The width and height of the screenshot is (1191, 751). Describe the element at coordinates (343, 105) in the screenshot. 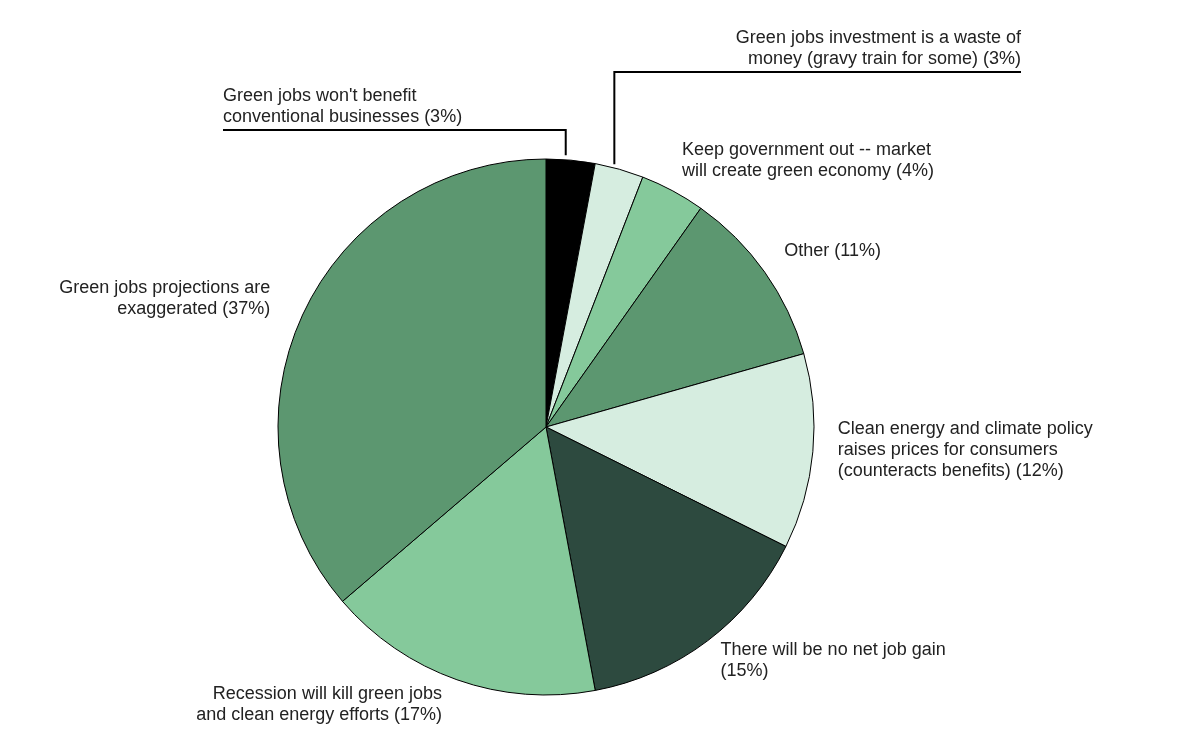

I see `slice-label: Green jobs won't benefit conventional businesses (3%)` at that location.